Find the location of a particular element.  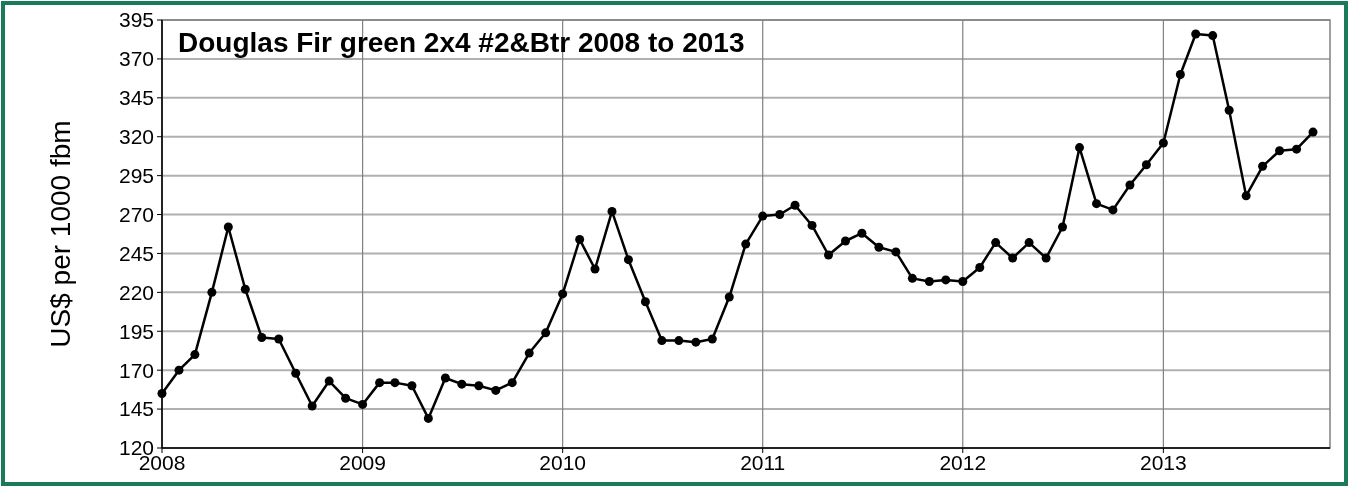

y-tick-label: 320 is located at coordinates (136, 137).